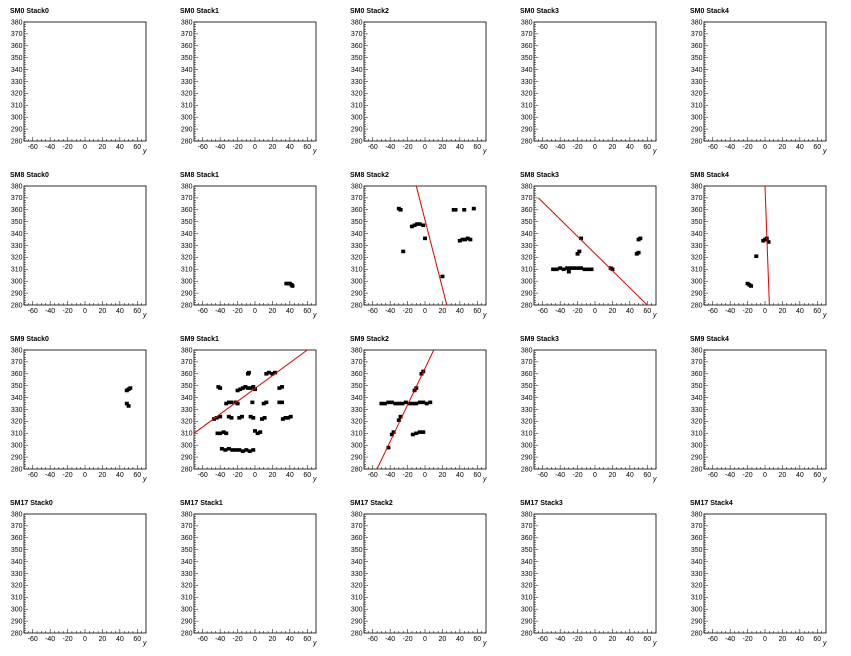 Image resolution: width=851 pixels, height=656 pixels. I want to click on panel-title: SM0 Stack2, so click(369, 11).